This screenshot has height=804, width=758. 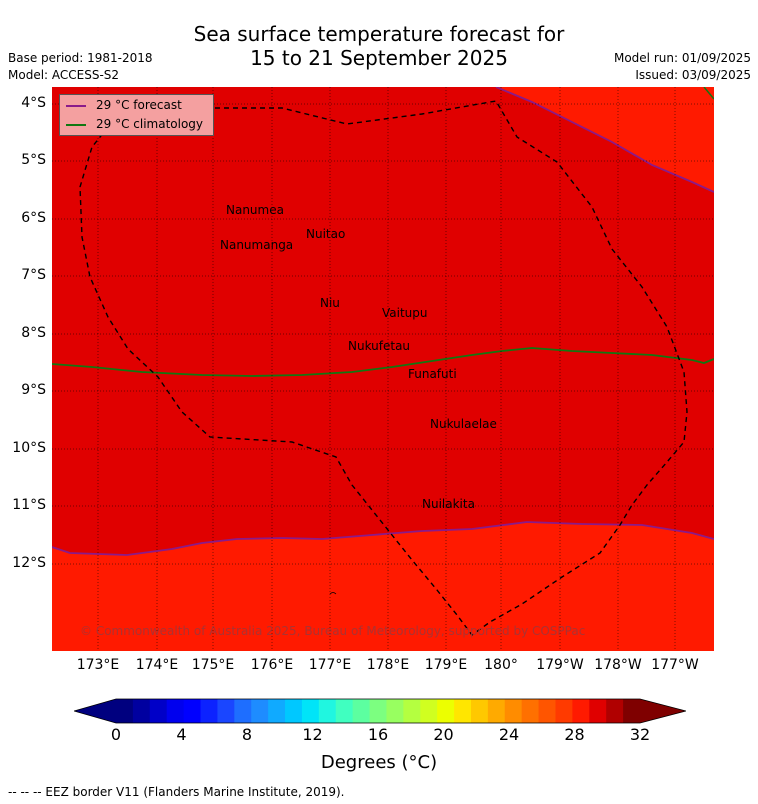 I want to click on place-label: Nanumea, so click(x=255, y=210).